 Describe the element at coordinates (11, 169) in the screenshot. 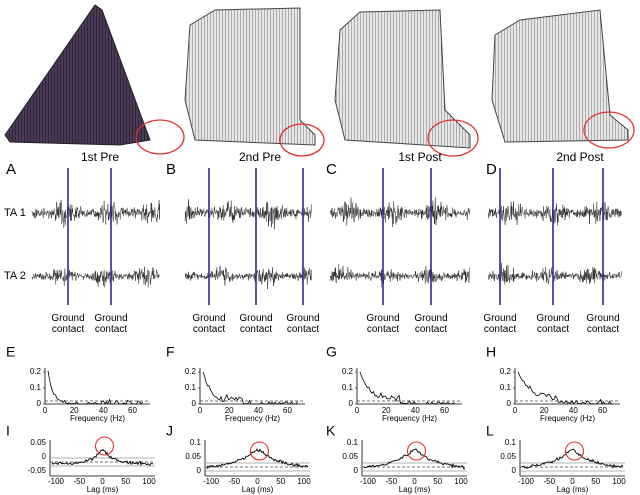

I see `panel-letter: A` at that location.